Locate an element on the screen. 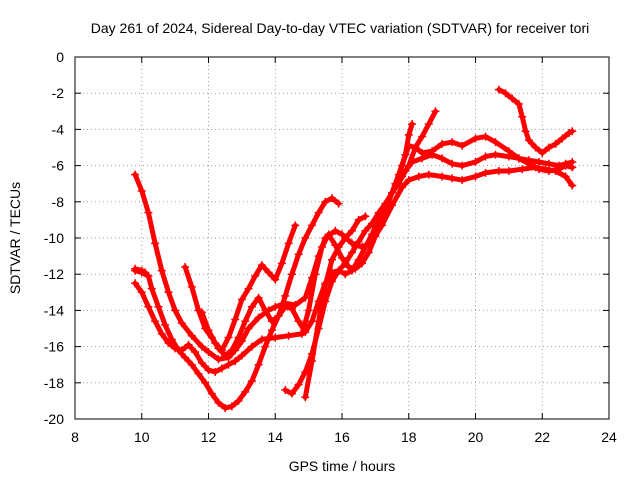  series-line is located at coordinates (418, 143).